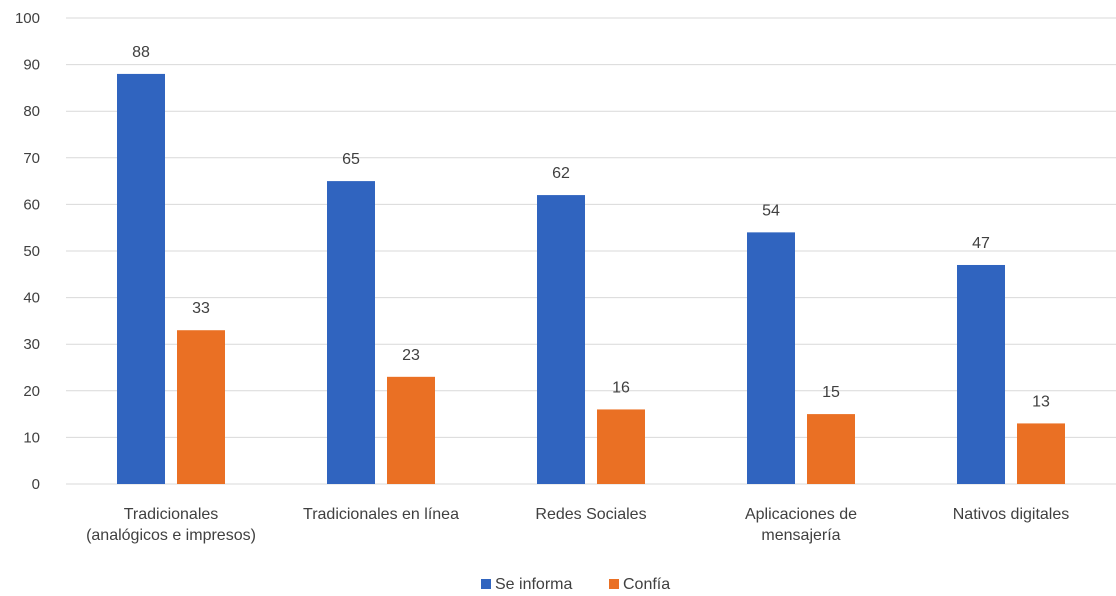 The width and height of the screenshot is (1116, 596). I want to click on legend-label: Confía, so click(646, 584).